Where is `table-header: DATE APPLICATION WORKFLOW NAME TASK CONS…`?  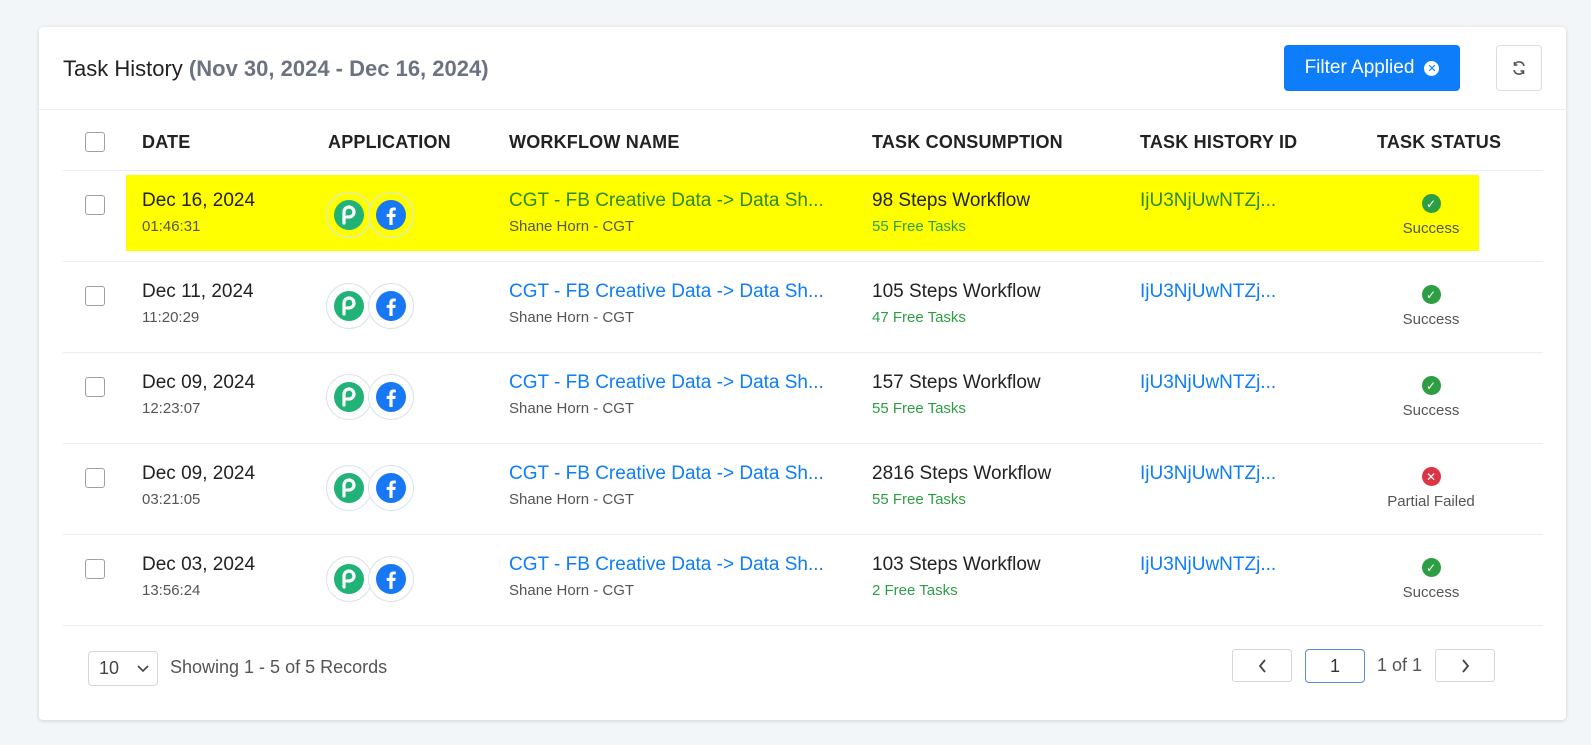
table-header: DATE APPLICATION WORKFLOW NAME TASK CONS… is located at coordinates (803, 140).